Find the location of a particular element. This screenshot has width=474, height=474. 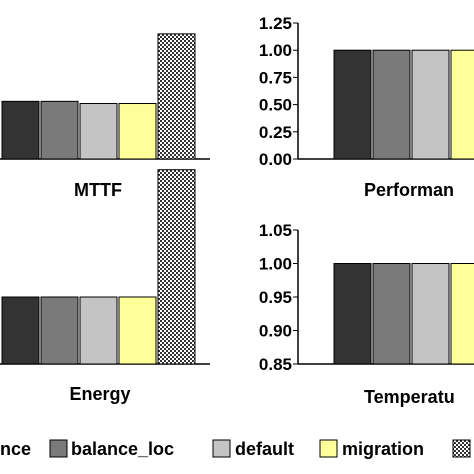

bar-mttf-default is located at coordinates (98, 131).